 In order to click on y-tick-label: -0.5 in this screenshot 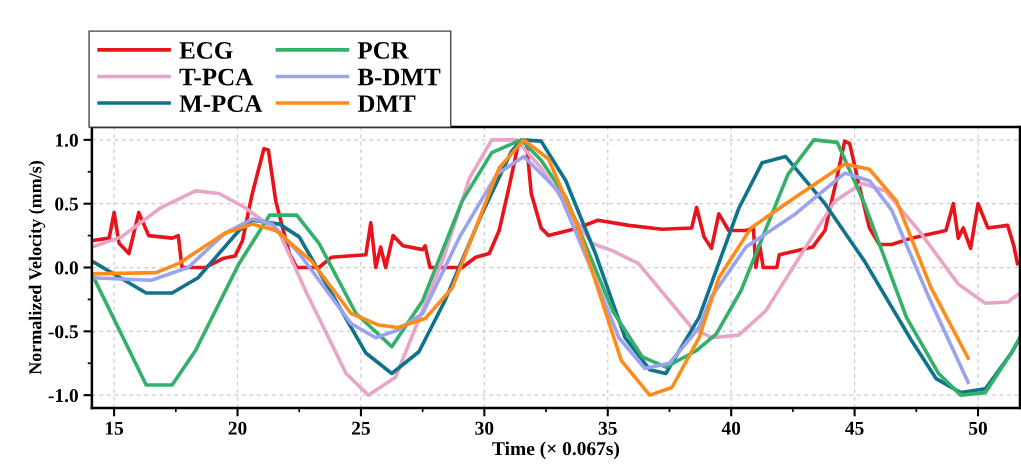, I will do `click(63, 332)`.